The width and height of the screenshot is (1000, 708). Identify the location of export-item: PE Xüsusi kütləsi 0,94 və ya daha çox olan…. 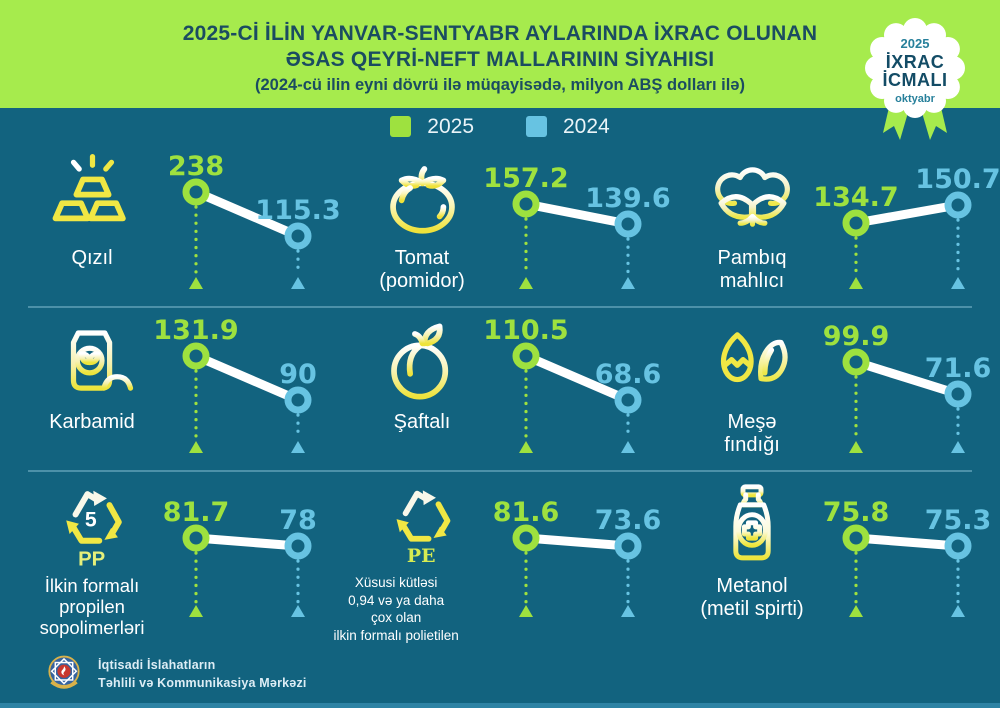
(507, 562).